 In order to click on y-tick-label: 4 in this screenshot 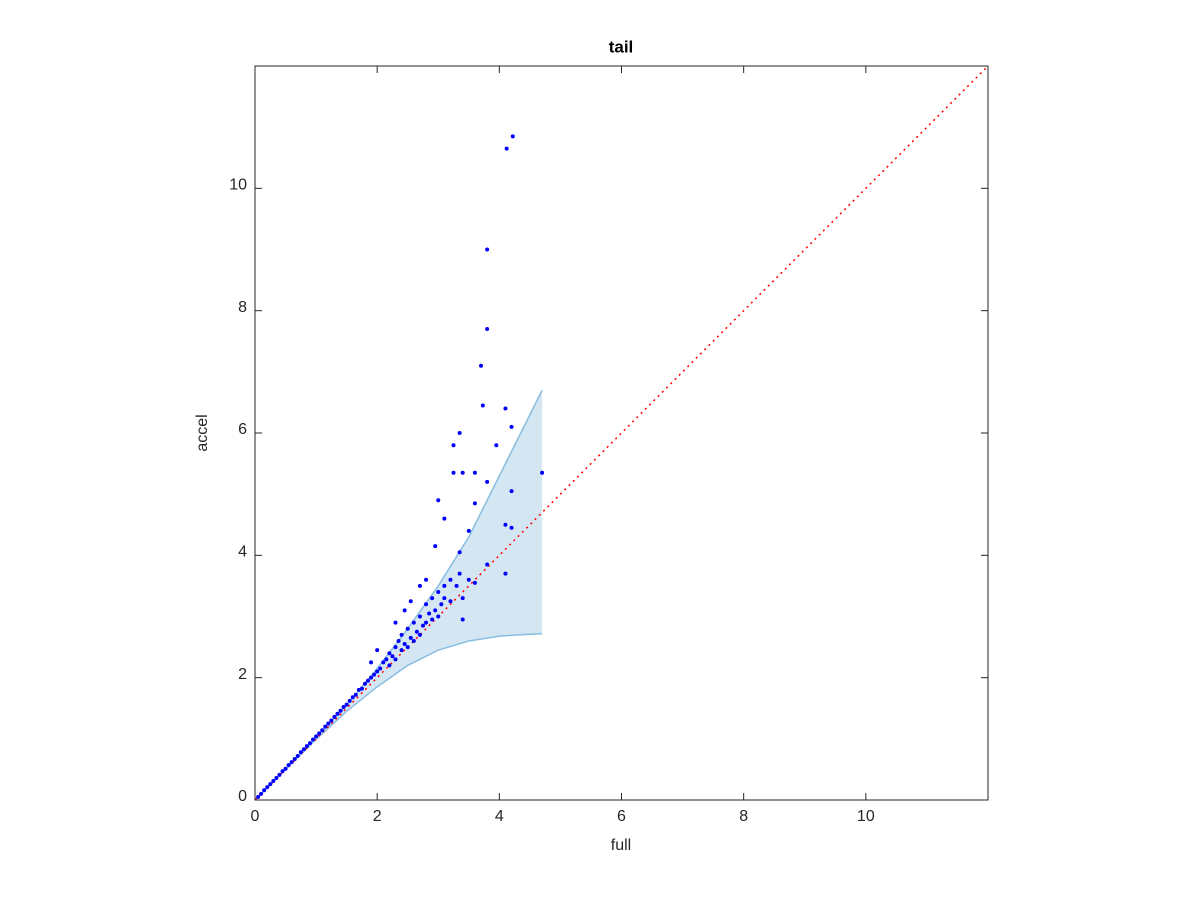, I will do `click(242, 552)`.